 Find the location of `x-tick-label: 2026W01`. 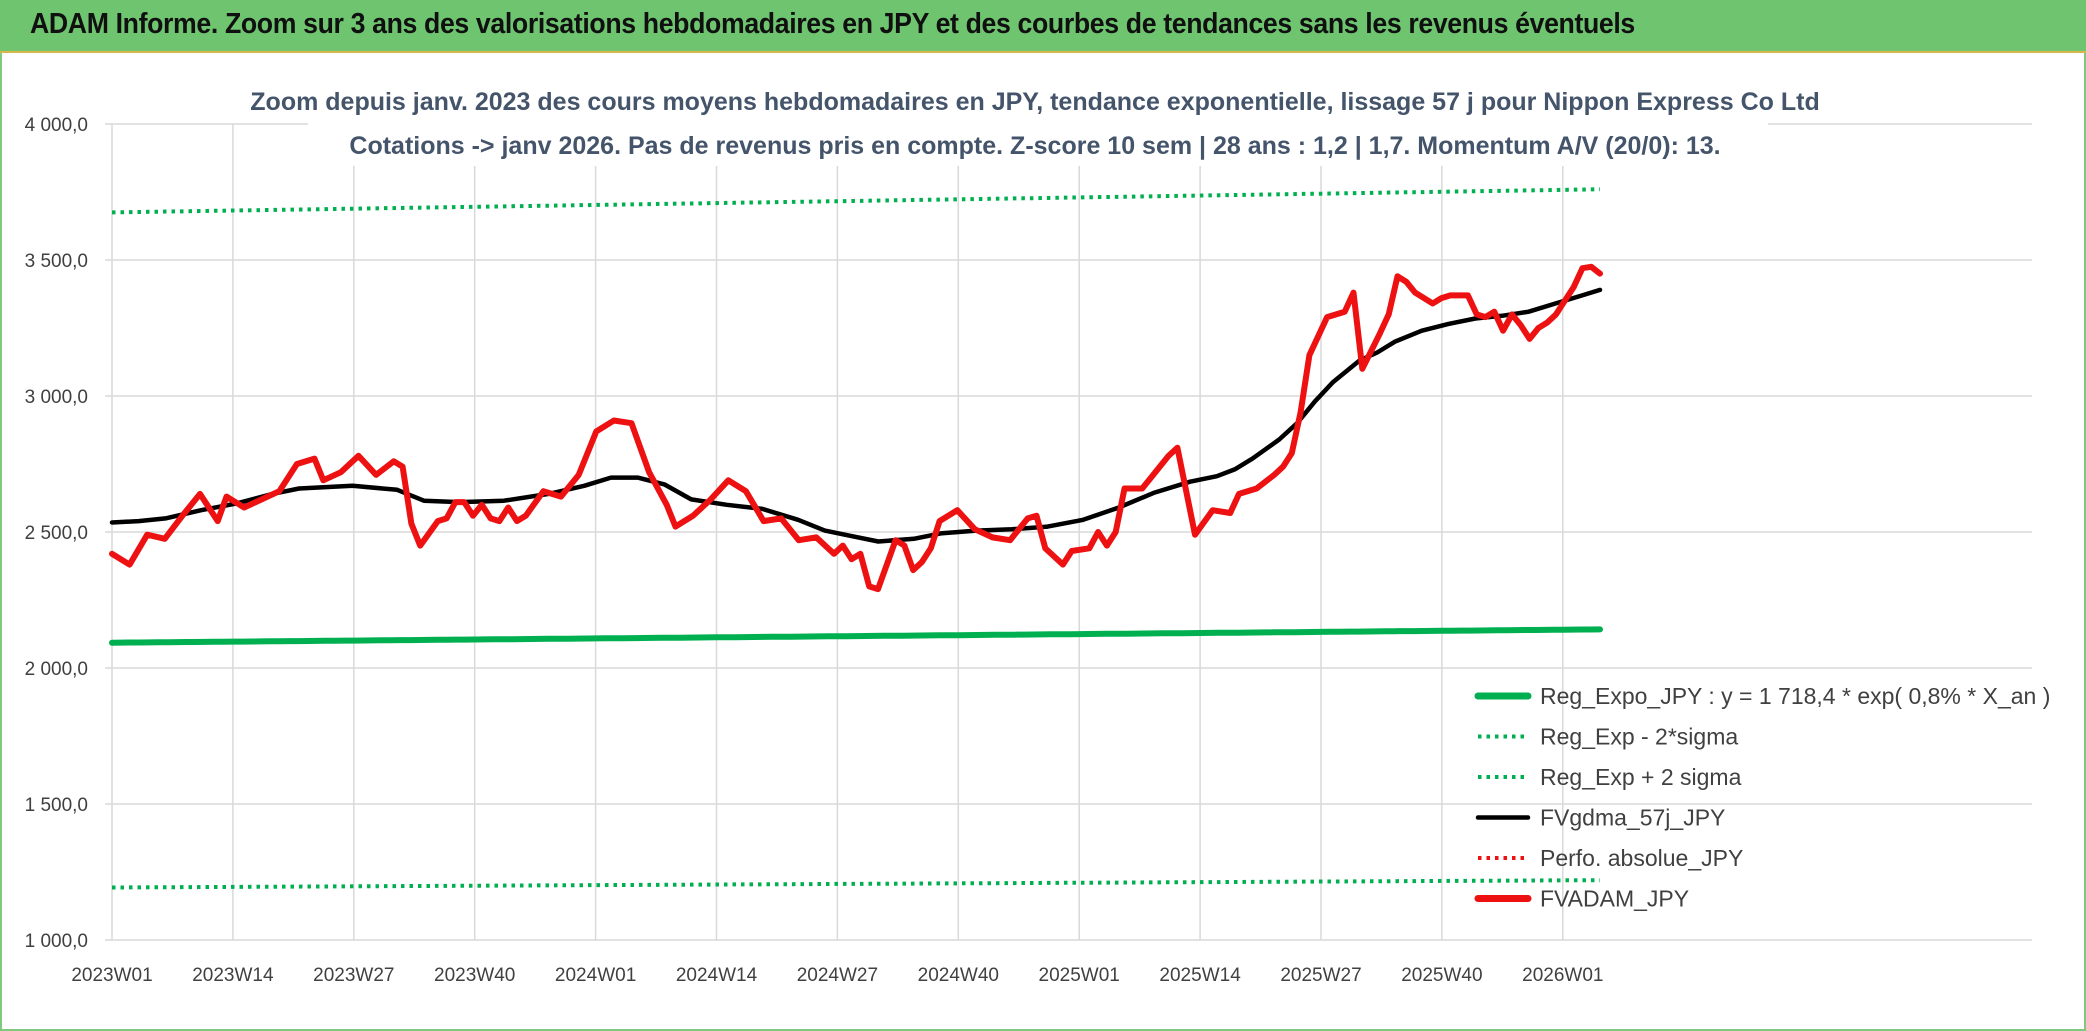

x-tick-label: 2026W01 is located at coordinates (1562, 975).